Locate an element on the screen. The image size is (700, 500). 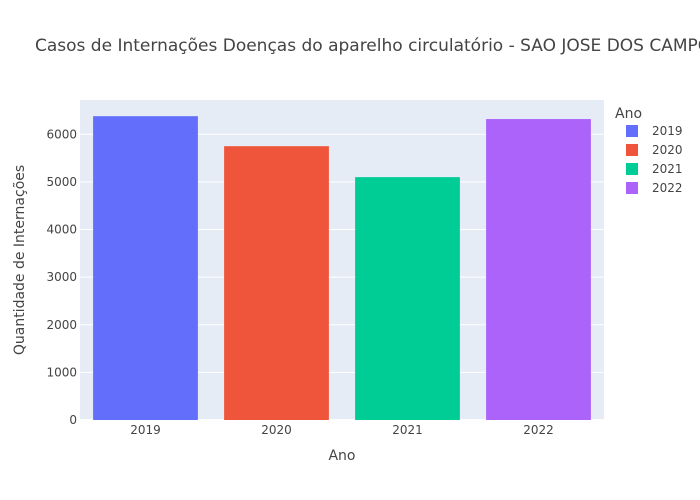
y-tick-label: 3000 is located at coordinates (61, 277).